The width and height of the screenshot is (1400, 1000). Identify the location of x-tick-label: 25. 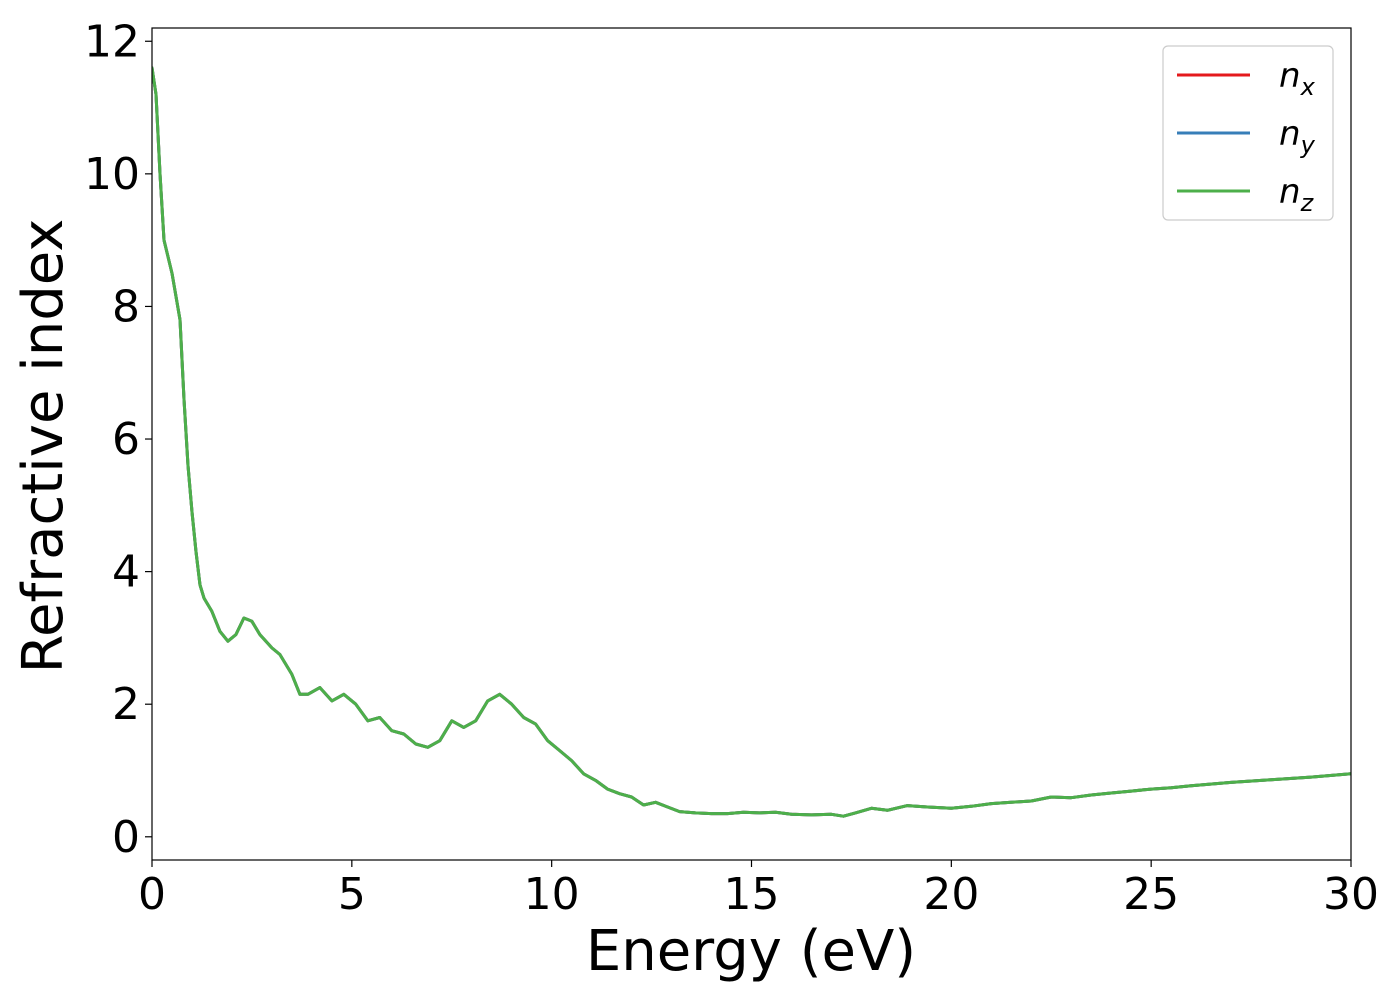
(1151, 894).